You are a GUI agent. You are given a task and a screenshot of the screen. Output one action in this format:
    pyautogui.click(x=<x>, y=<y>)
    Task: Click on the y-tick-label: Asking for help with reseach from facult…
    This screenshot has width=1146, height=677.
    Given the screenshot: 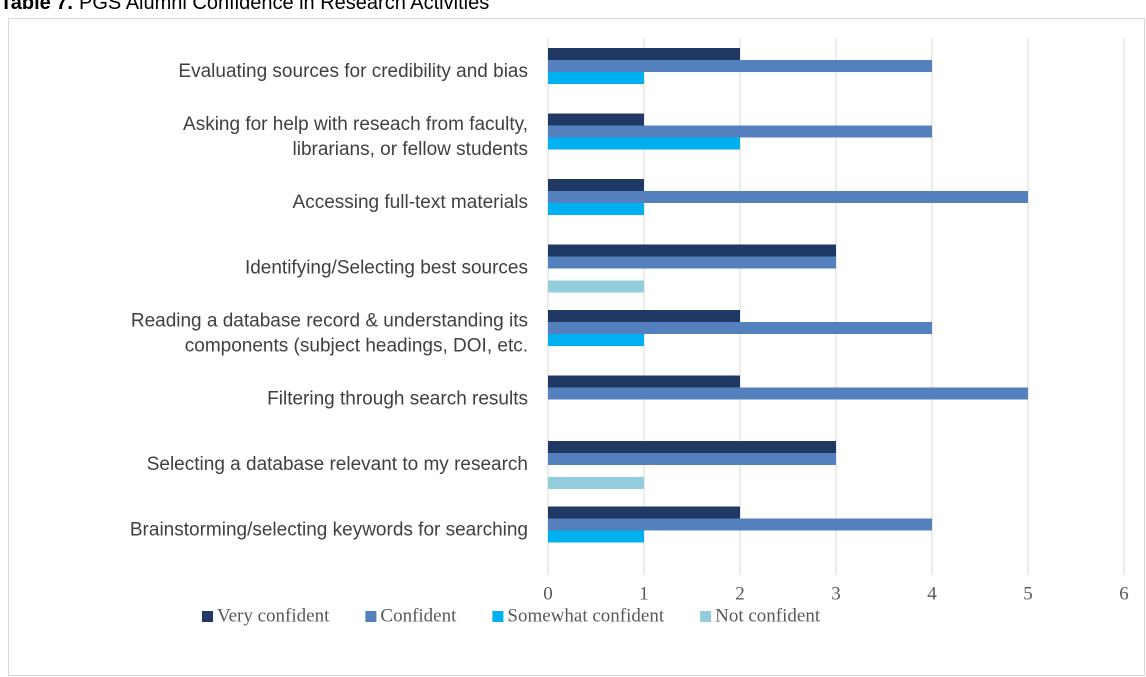 What is the action you would take?
    pyautogui.click(x=355, y=124)
    